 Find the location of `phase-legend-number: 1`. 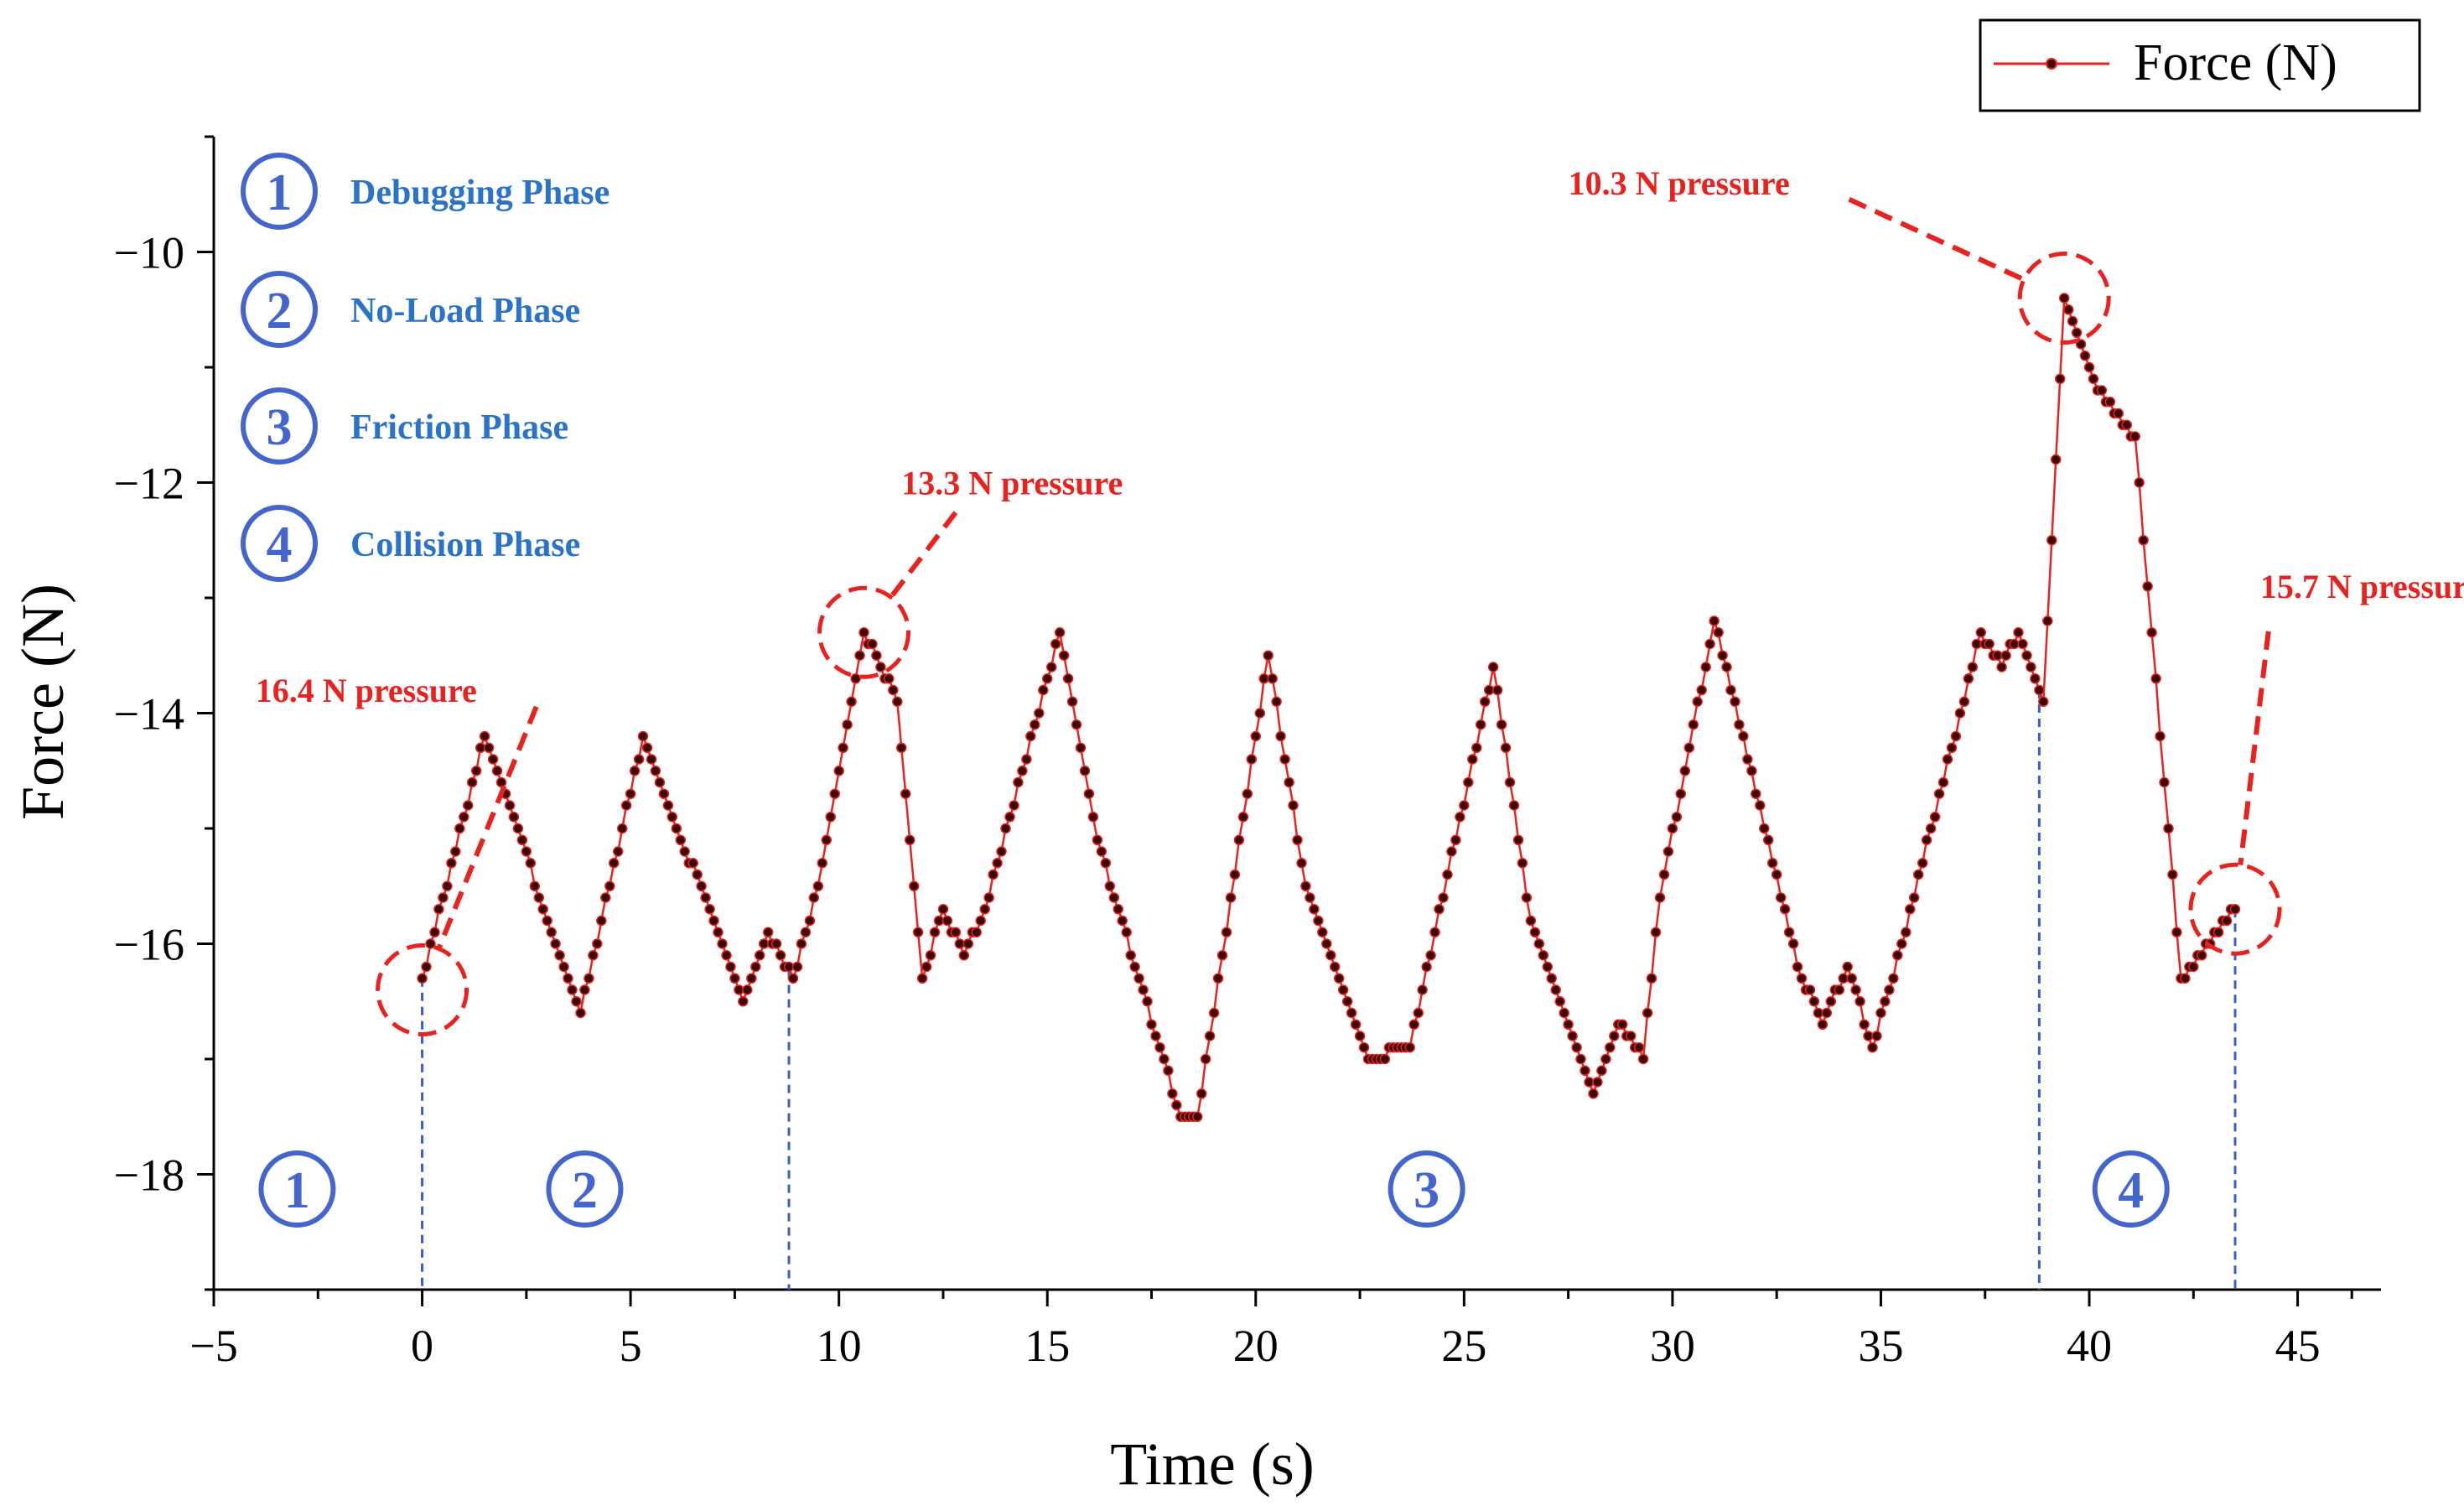

phase-legend-number: 1 is located at coordinates (280, 192).